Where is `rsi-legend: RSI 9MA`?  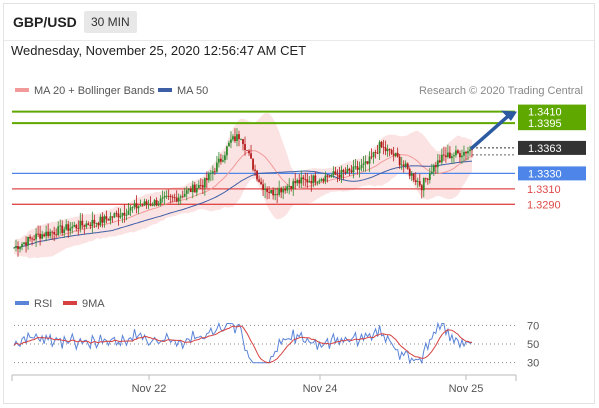
rsi-legend: RSI 9MA is located at coordinates (60, 304).